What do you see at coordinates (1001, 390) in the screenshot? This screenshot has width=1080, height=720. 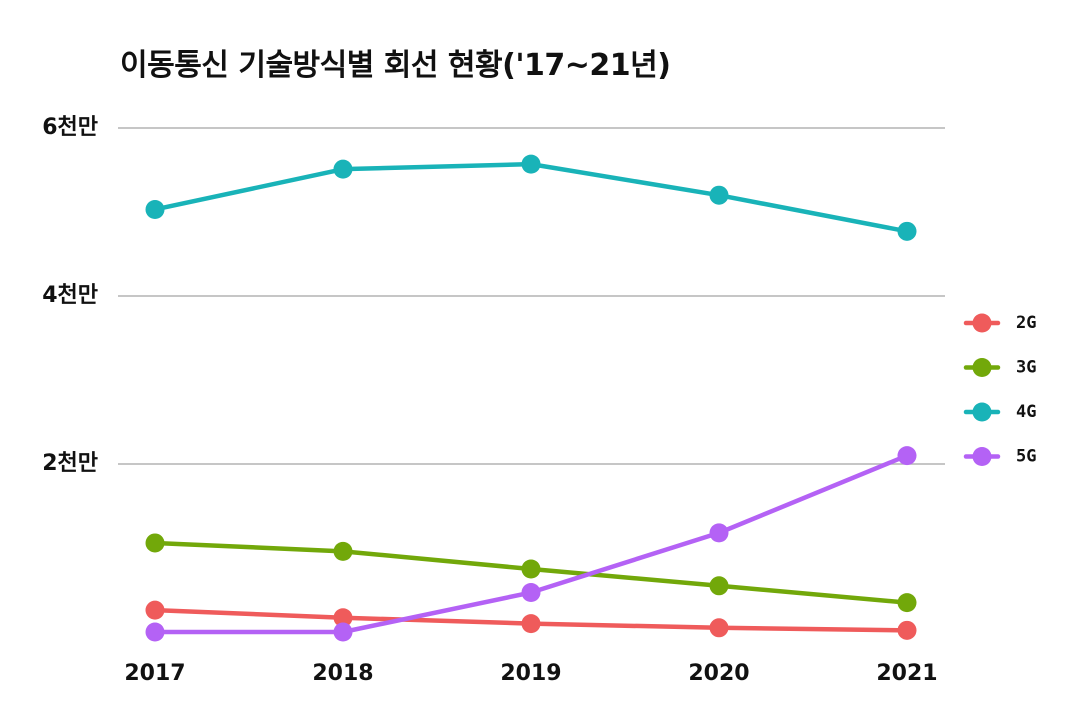 I see `legend: 2G 3G 4G 5G` at bounding box center [1001, 390].